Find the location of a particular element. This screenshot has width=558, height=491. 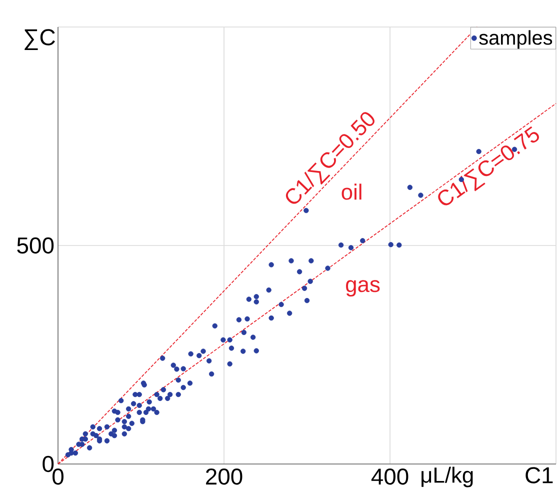

x-tick-label: 200 is located at coordinates (224, 476).